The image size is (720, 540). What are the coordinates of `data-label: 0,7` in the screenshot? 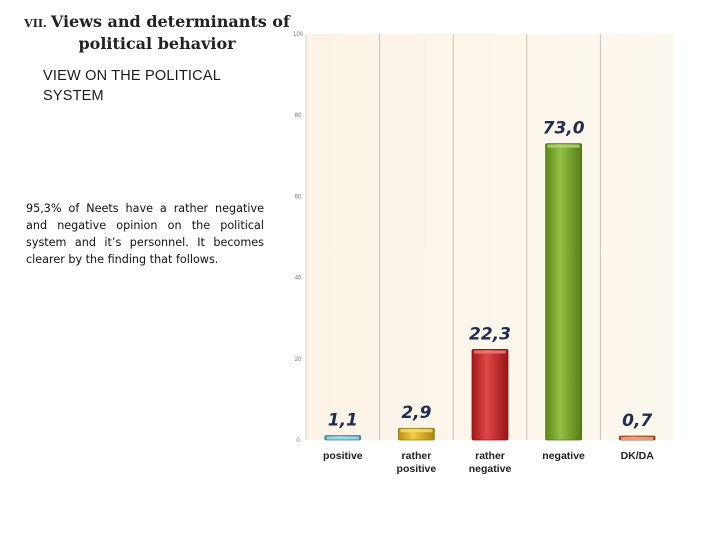 It's located at (637, 421).